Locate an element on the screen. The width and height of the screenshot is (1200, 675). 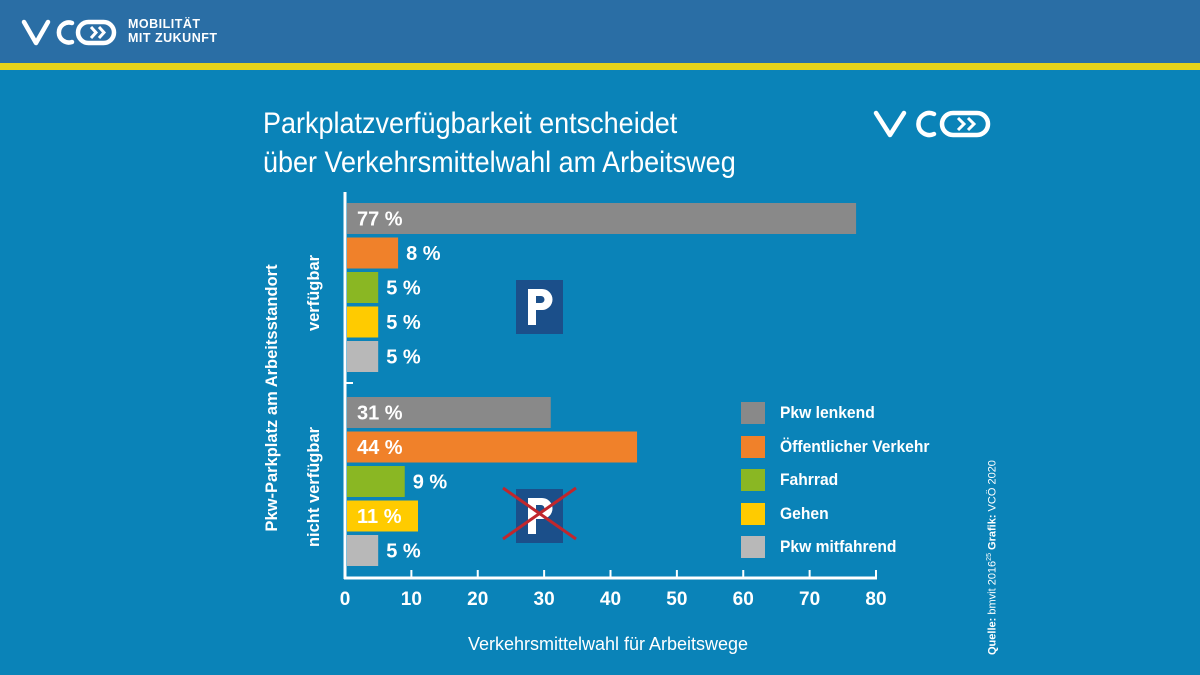
x-axis-title: Verkehrsmittelwahl für Arbeitswege is located at coordinates (608, 644).